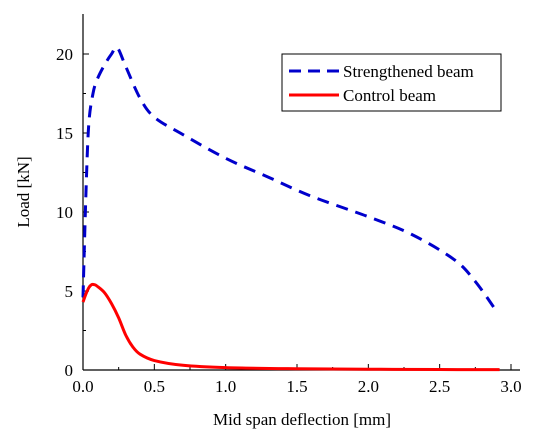  Describe the element at coordinates (69, 291) in the screenshot. I see `y-tick-label: 5` at that location.